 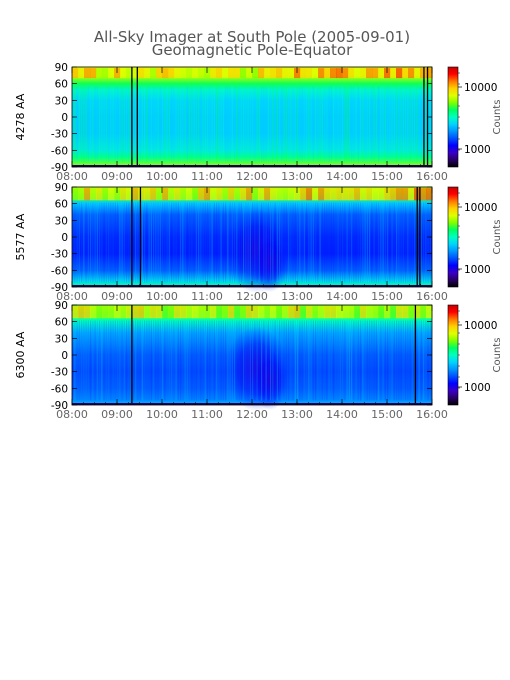 What do you see at coordinates (387, 414) in the screenshot?
I see `x-tick-label: 15:00` at bounding box center [387, 414].